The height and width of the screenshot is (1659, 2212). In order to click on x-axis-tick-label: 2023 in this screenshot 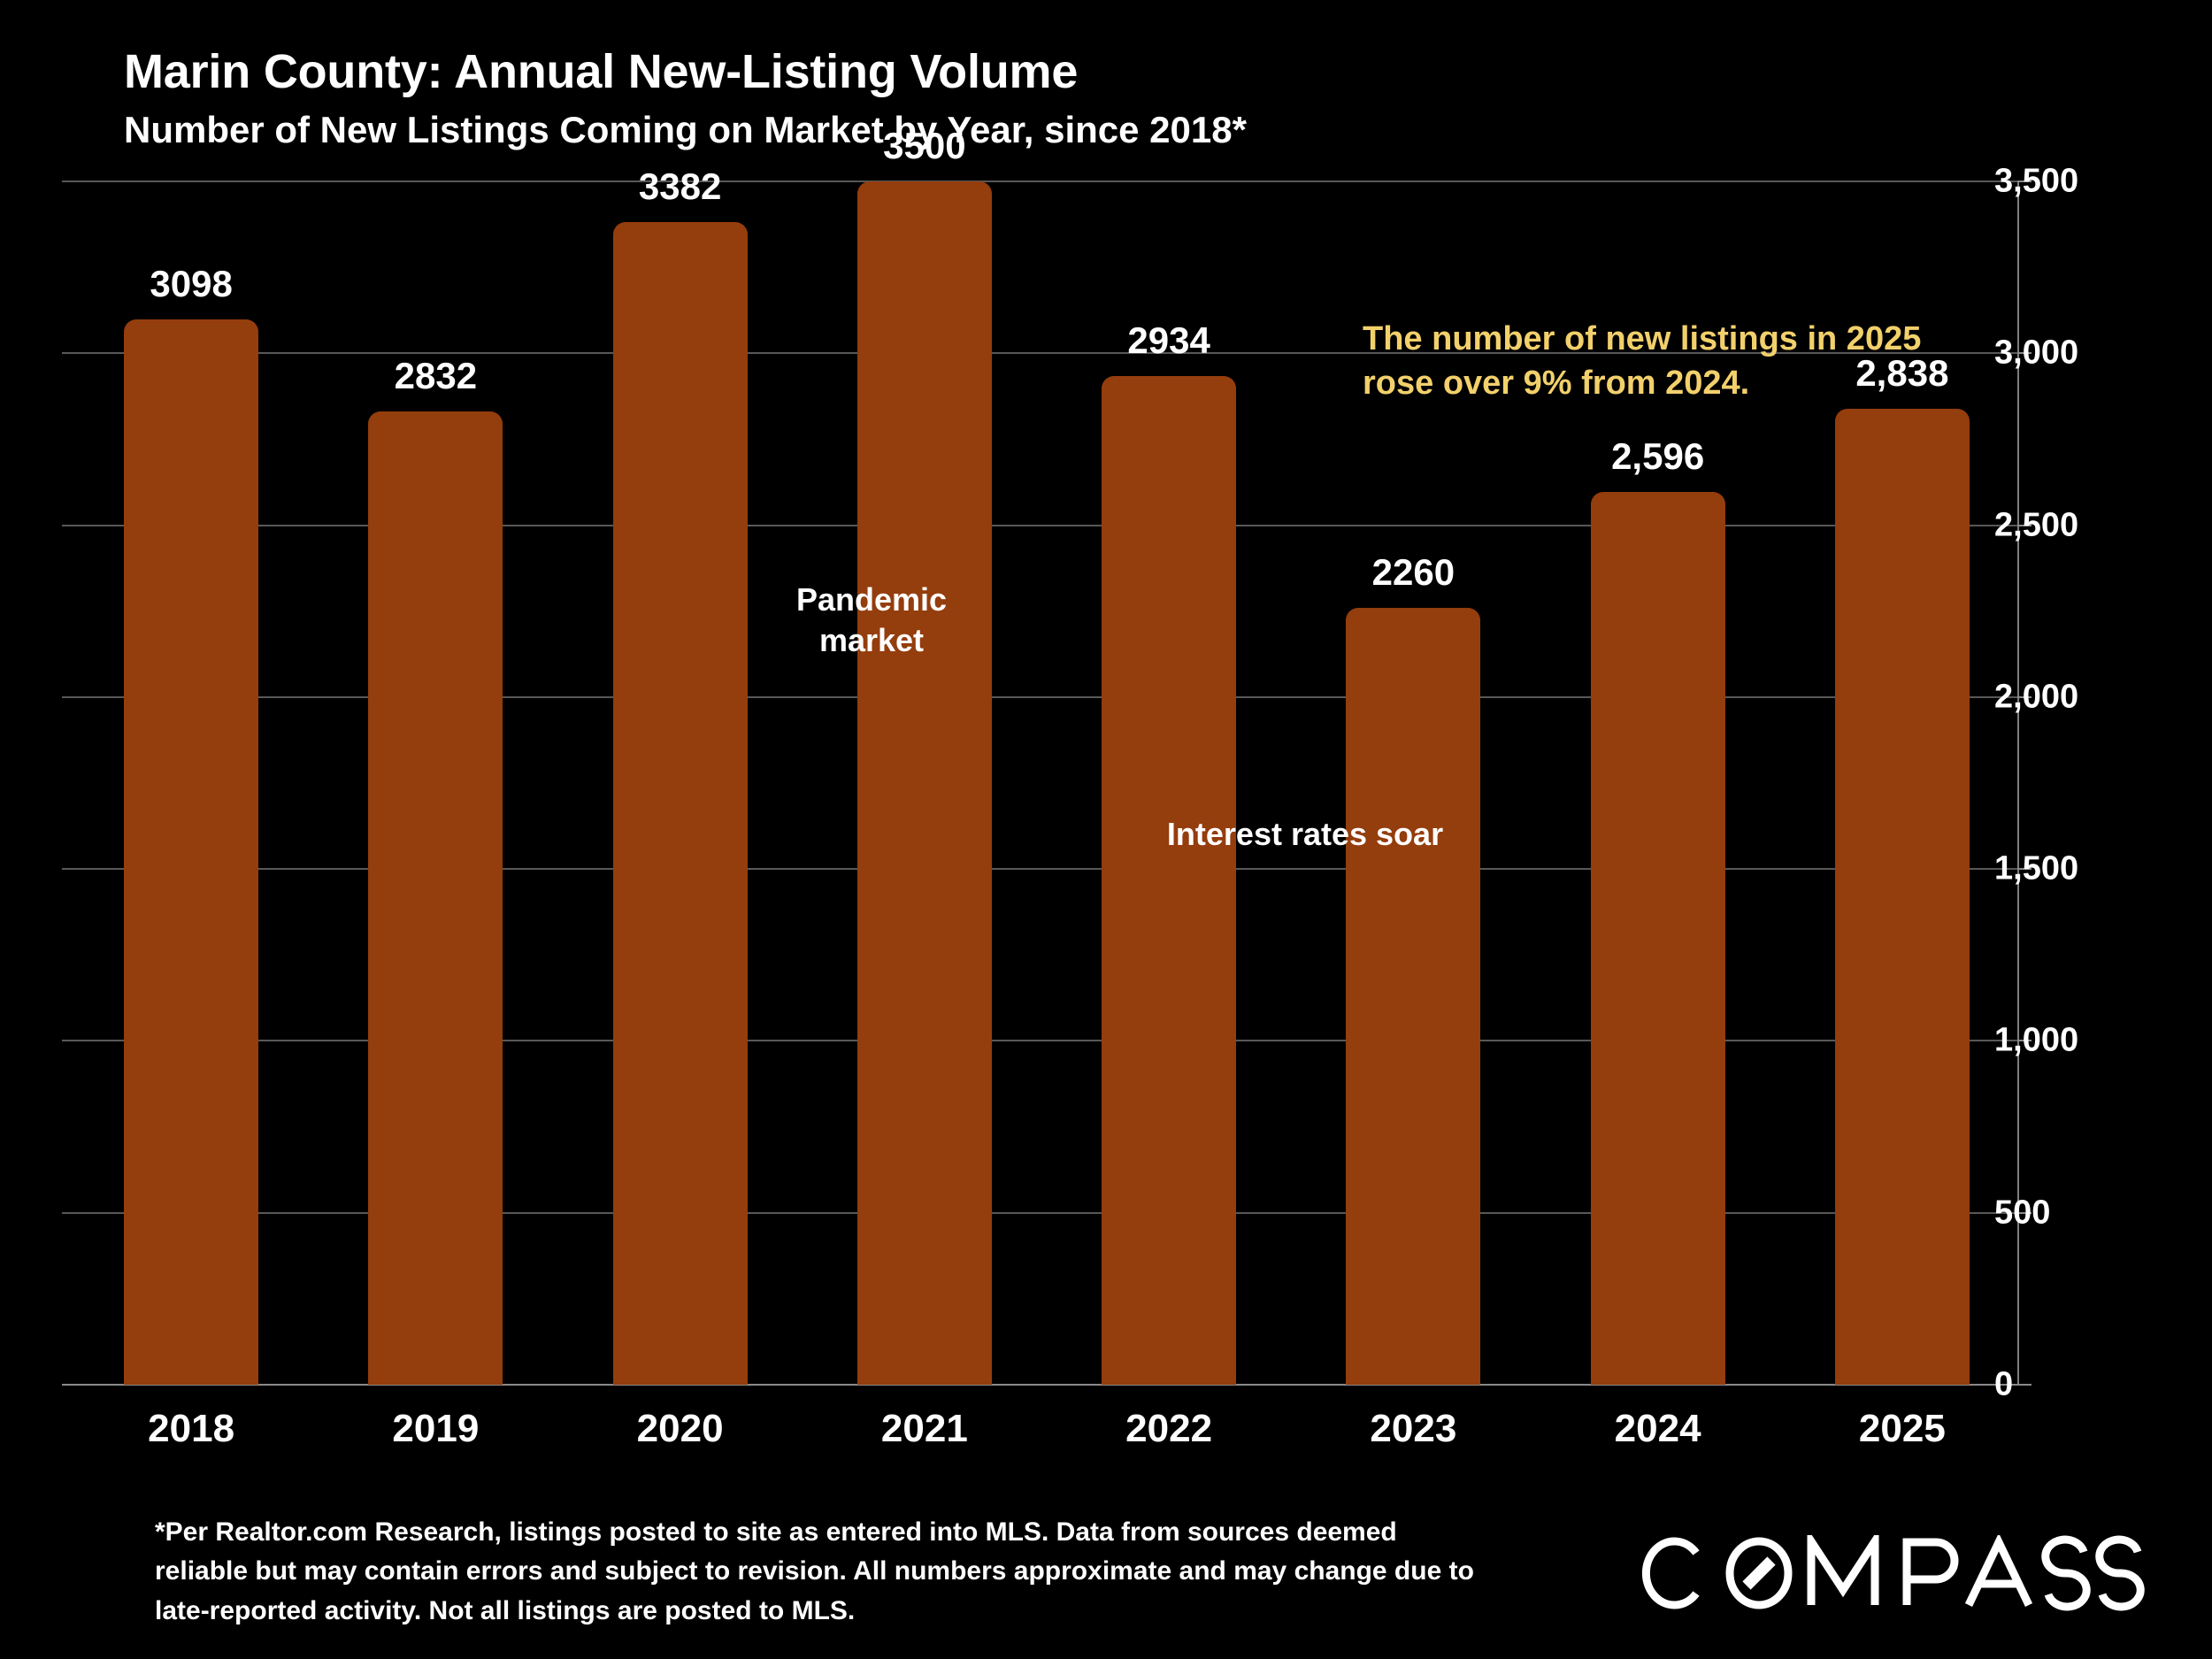, I will do `click(1414, 1428)`.